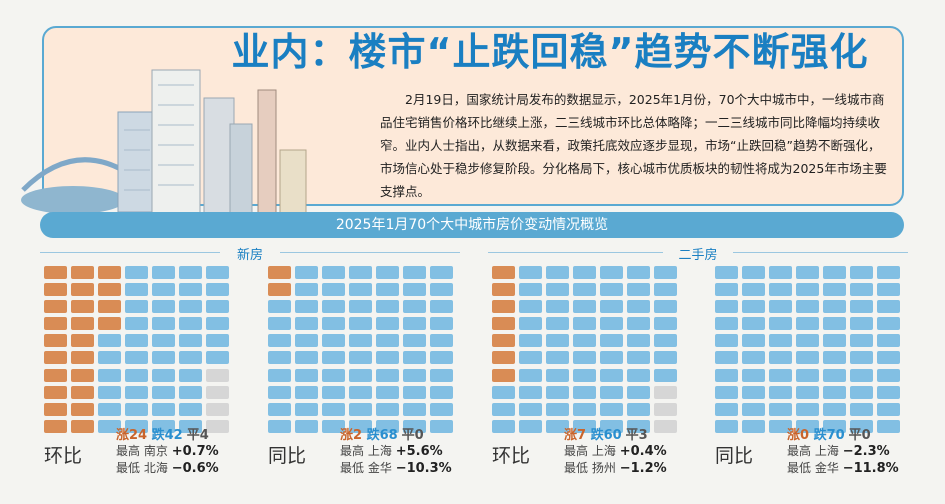  Describe the element at coordinates (810, 349) in the screenshot. I see `waffle-grid` at that location.